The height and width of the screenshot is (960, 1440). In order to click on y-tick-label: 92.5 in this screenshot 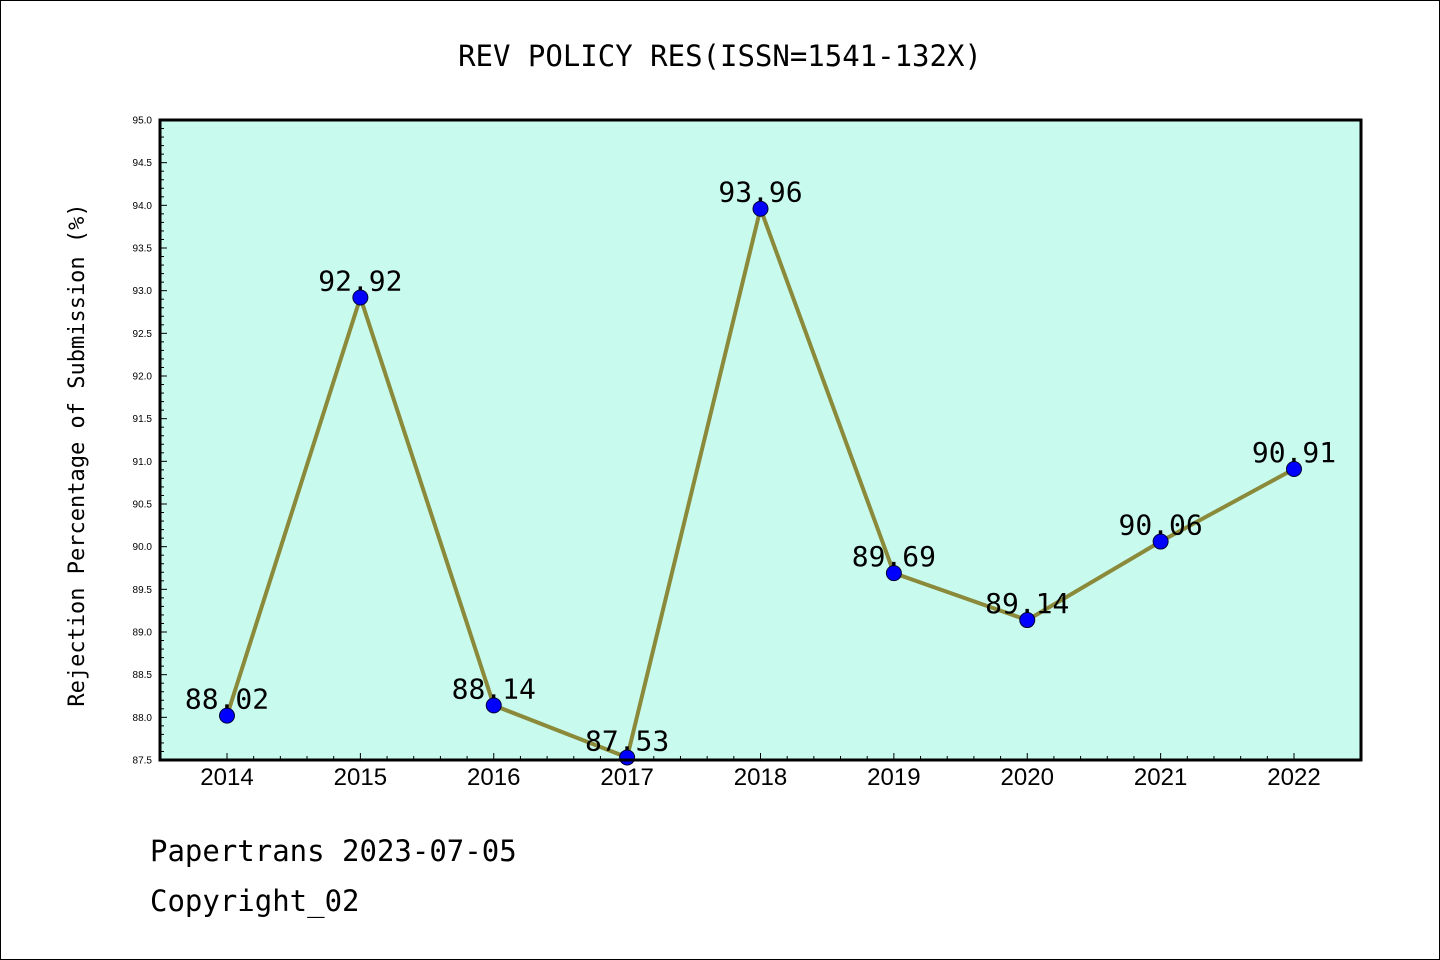, I will do `click(143, 334)`.